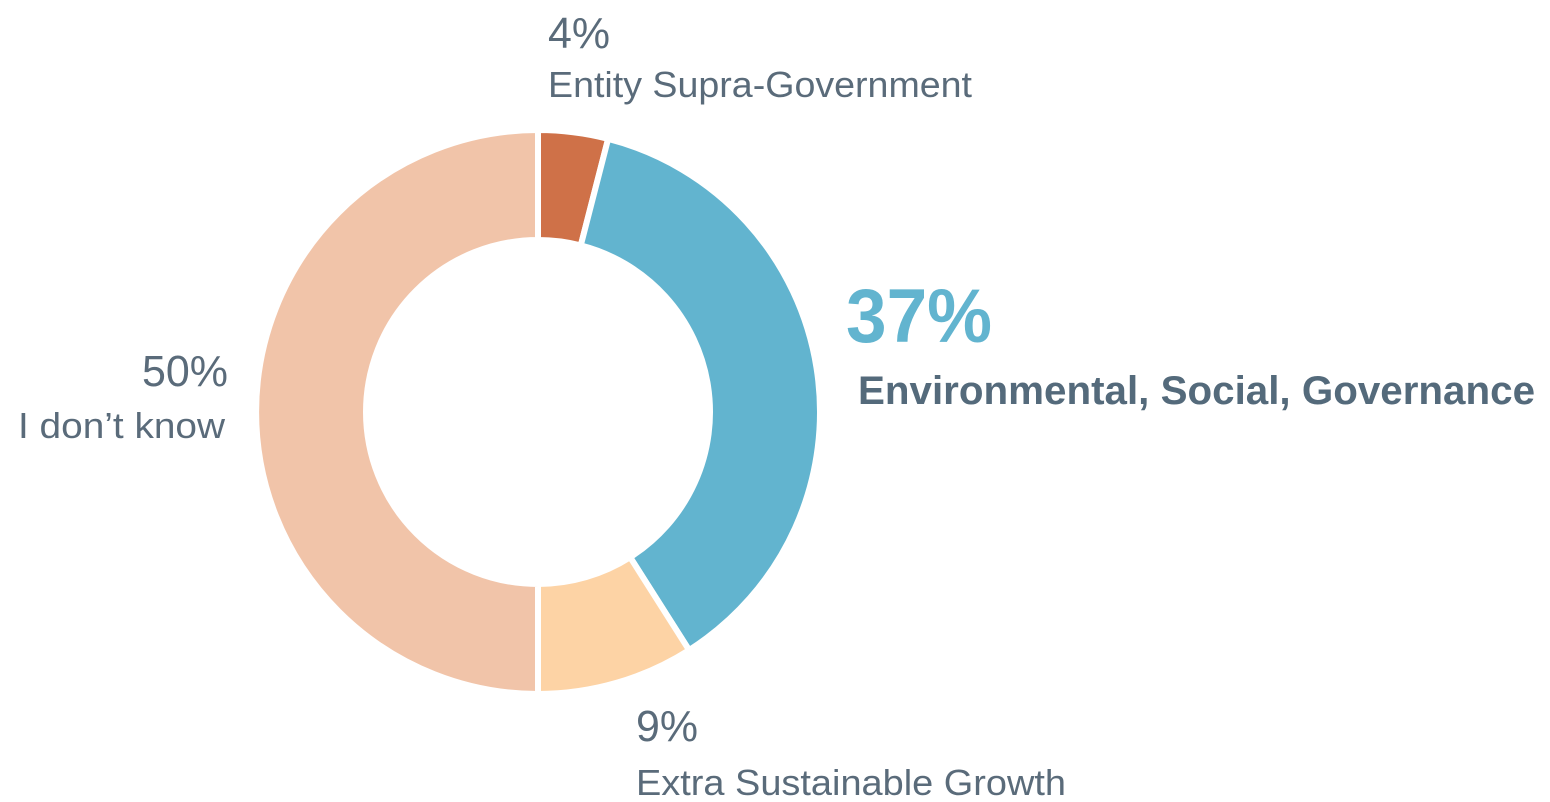 The image size is (1550, 802). What do you see at coordinates (851, 782) in the screenshot?
I see `category-label: Extra Sustainable Growth` at bounding box center [851, 782].